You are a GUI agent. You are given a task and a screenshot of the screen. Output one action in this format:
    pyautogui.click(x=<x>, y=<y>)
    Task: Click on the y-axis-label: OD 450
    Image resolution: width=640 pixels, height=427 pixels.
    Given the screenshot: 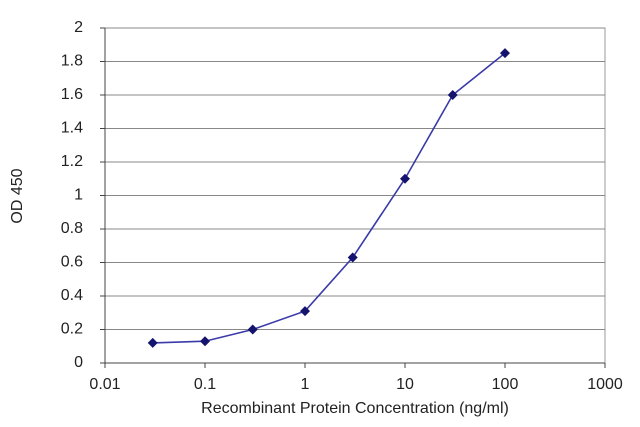 What is the action you would take?
    pyautogui.click(x=17, y=195)
    